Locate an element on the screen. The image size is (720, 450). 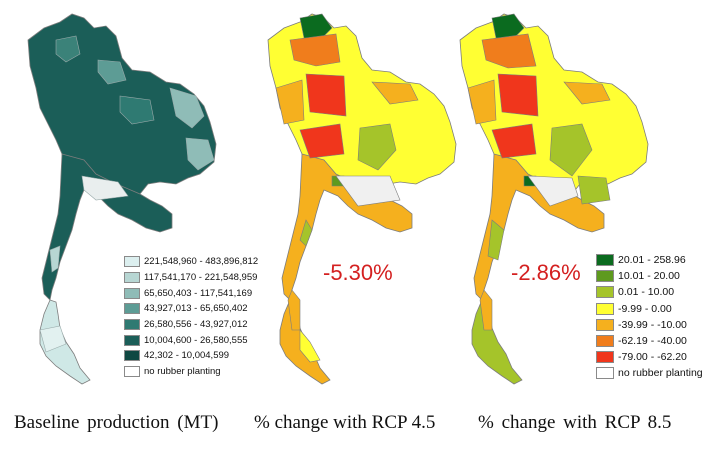
legend-item: 221,548,960 - 483,896,812 is located at coordinates (191, 262).